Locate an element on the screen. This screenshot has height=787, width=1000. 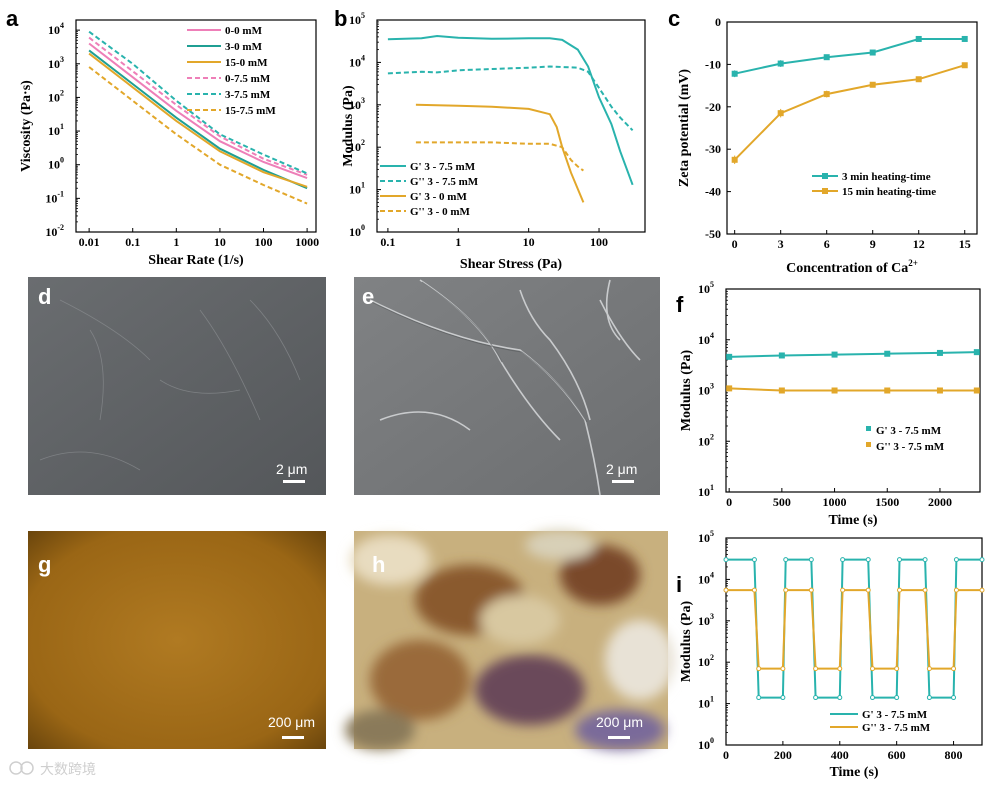
x-axis-label: Time (s) is located at coordinates (853, 772).